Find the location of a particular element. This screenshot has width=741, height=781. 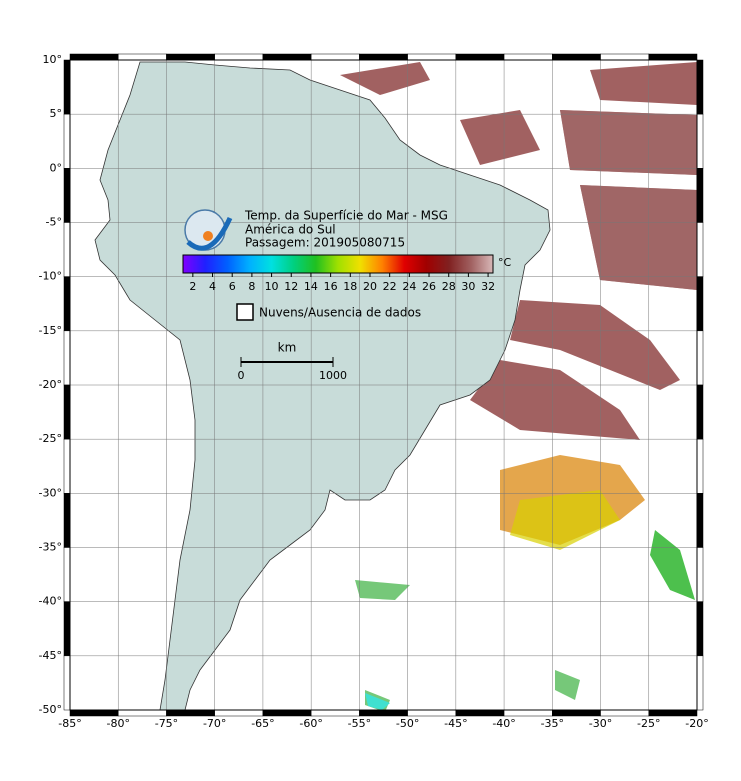

colorbar-tick-label: 32 is located at coordinates (488, 286).